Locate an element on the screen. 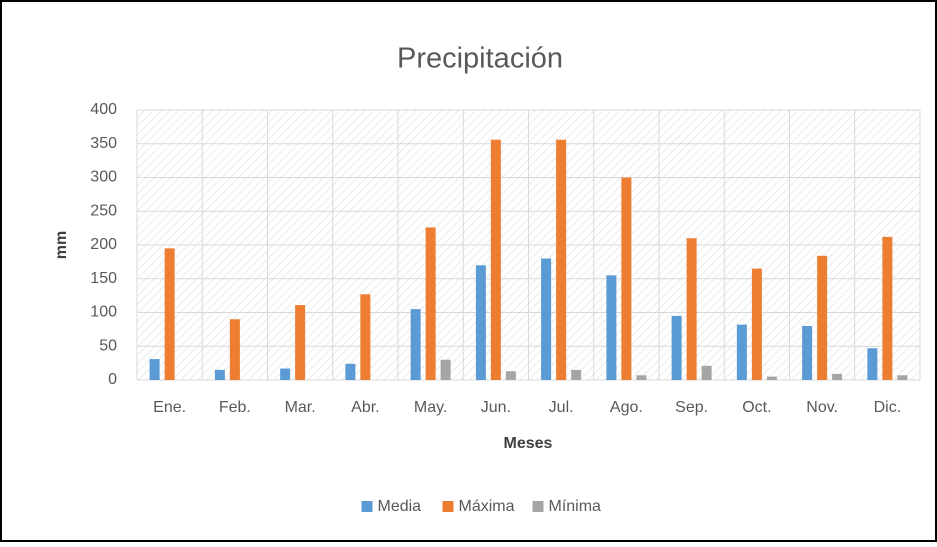  x-tick-label: Jun. is located at coordinates (496, 407).